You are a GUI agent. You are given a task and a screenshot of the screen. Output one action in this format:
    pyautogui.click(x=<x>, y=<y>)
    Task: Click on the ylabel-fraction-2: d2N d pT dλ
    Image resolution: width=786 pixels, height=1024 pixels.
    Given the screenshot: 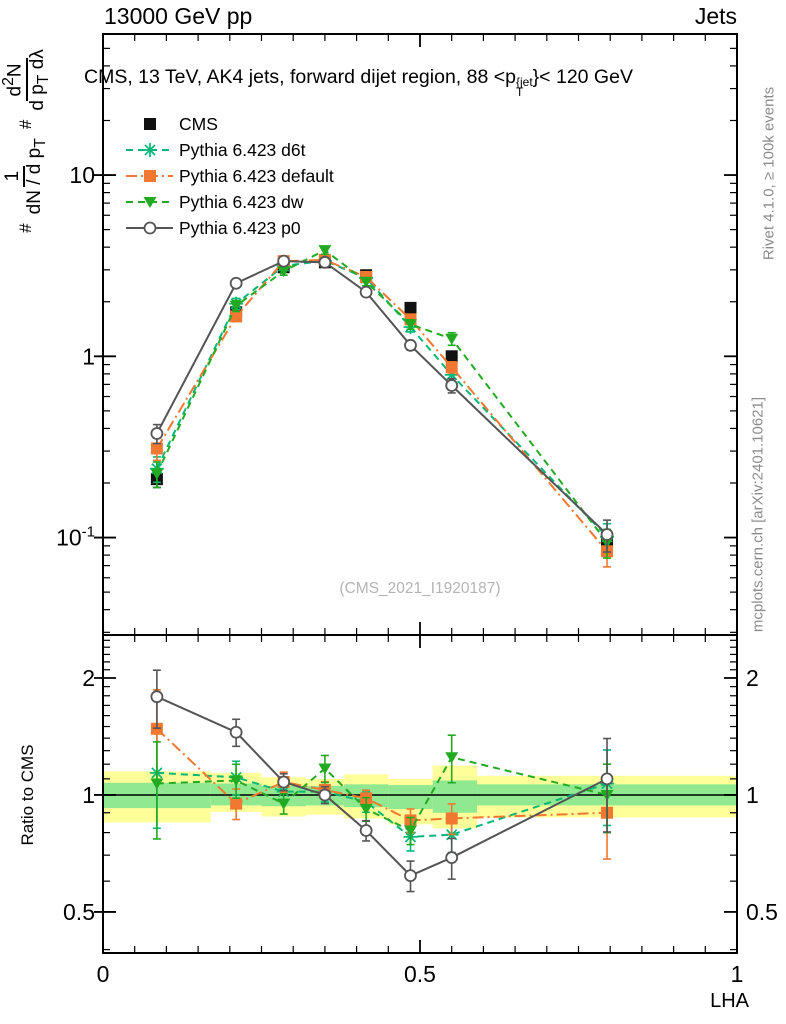 What is the action you would take?
    pyautogui.click(x=26, y=80)
    